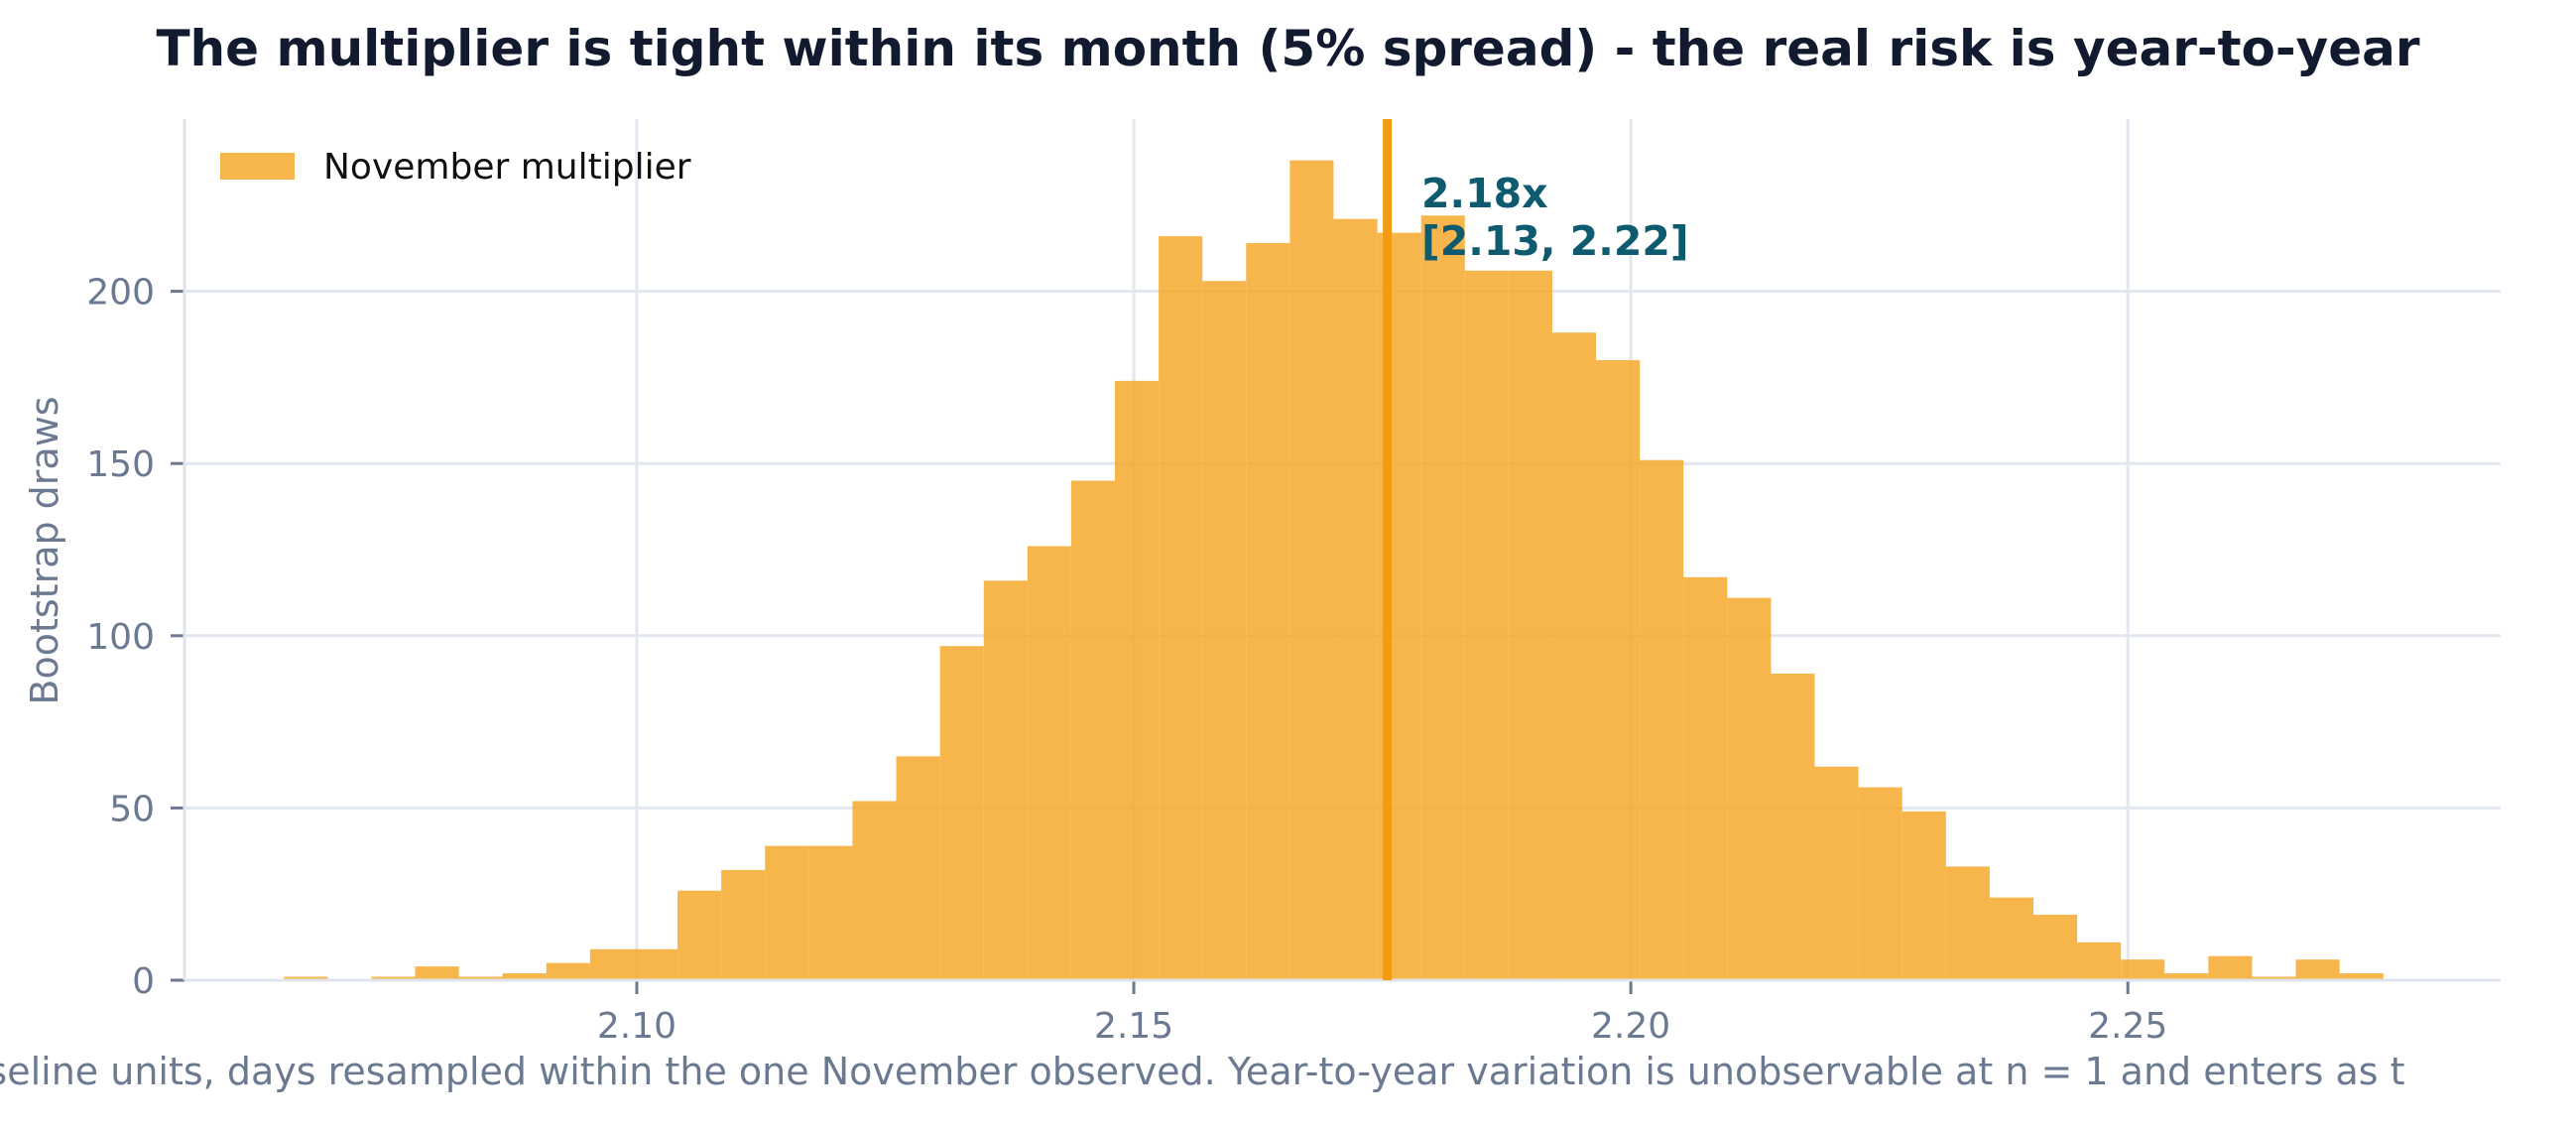  I want to click on x-tick-label: 2.25, so click(2127, 1026).